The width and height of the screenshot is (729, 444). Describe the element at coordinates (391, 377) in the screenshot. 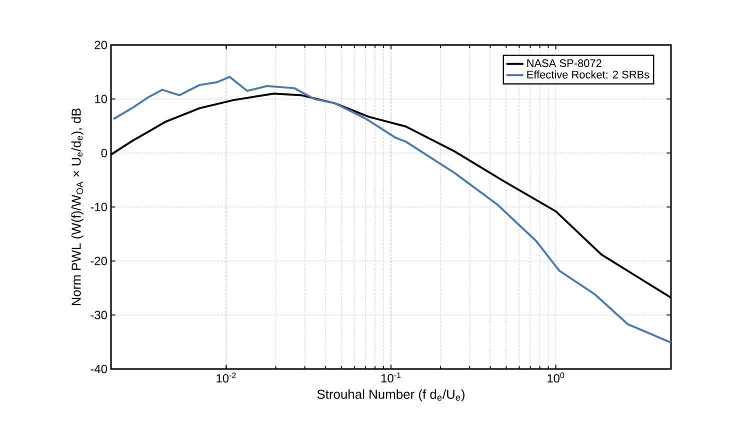

I see `x-tick-label: 10$^{-1}$` at that location.